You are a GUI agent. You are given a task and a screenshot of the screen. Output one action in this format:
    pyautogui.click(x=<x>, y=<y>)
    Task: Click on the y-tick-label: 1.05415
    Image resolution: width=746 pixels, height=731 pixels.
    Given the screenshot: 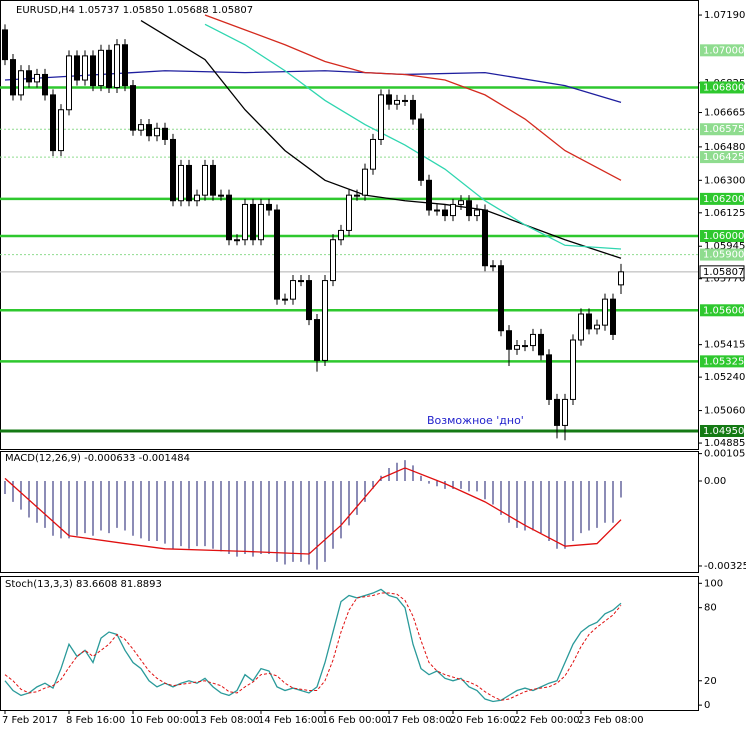 What is the action you would take?
    pyautogui.click(x=724, y=345)
    